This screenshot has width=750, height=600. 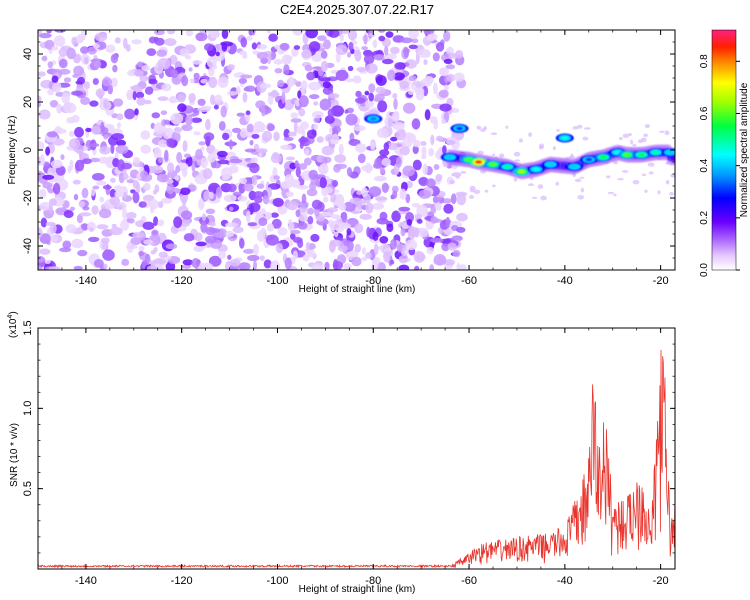 I want to click on y-scale-multiplier: (x104), so click(x=13, y=324).